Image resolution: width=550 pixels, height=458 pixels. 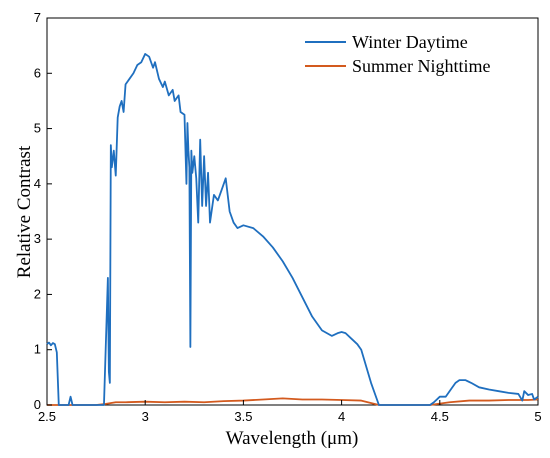 What do you see at coordinates (37, 183) in the screenshot?
I see `y-tick-label: 4` at bounding box center [37, 183].